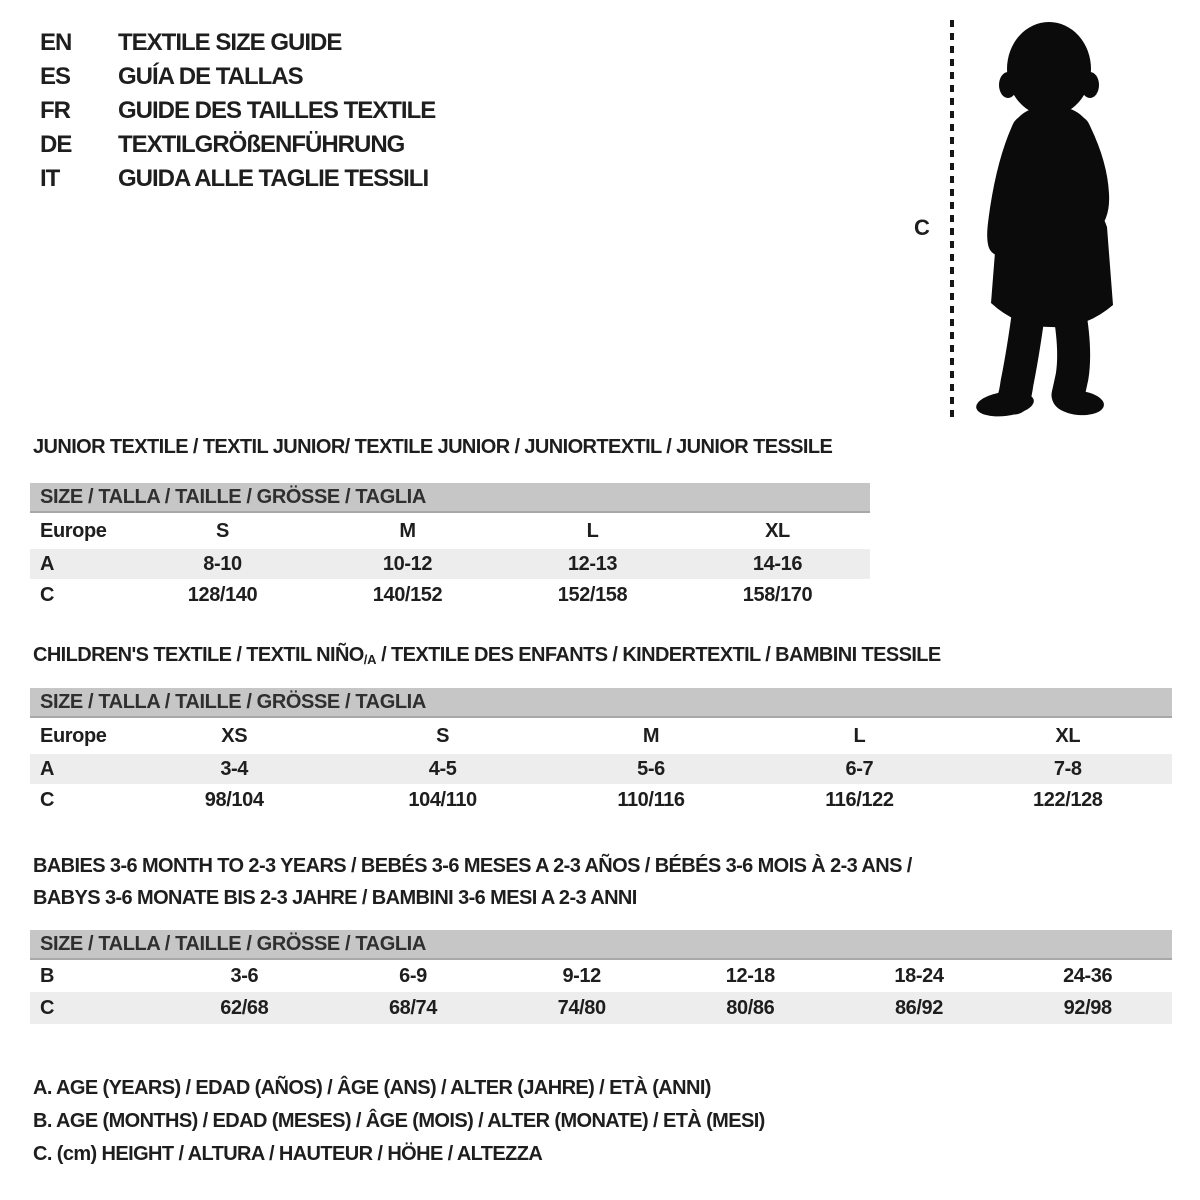 The image size is (1200, 1200). I want to click on table-cell: 18-24, so click(919, 975).